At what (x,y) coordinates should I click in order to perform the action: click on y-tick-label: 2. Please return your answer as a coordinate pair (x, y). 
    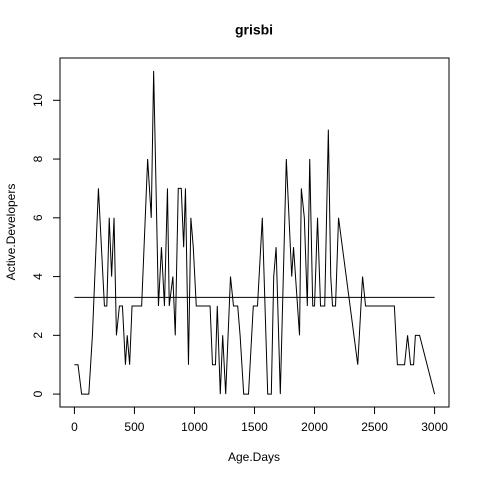
    Looking at the image, I should click on (38, 335).